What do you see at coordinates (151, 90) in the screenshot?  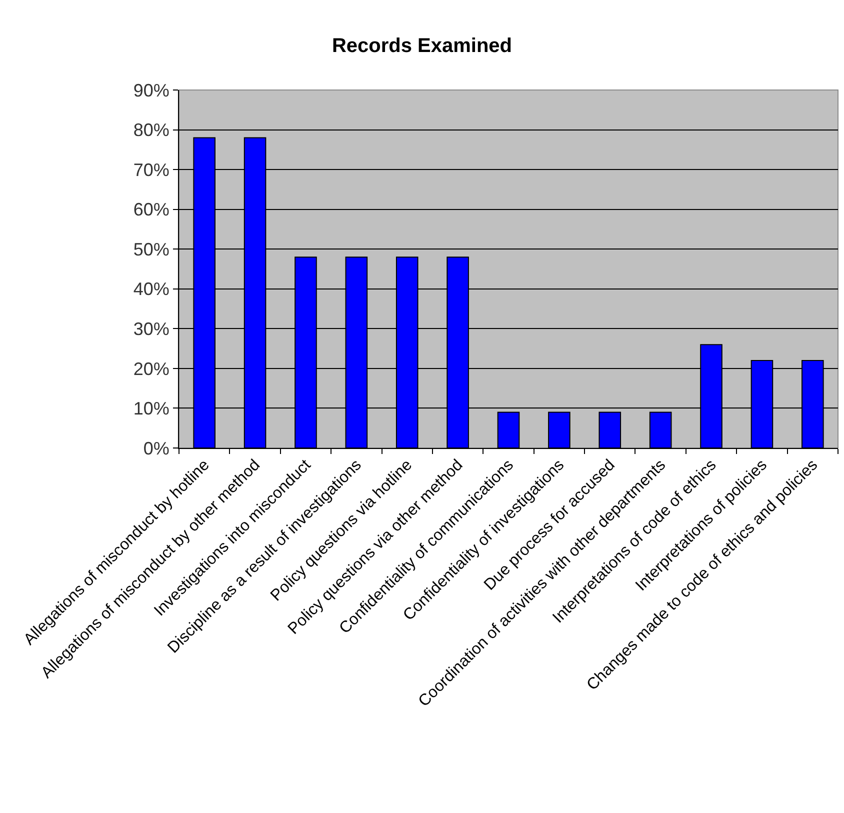 I see `y-tick-label: 90%` at bounding box center [151, 90].